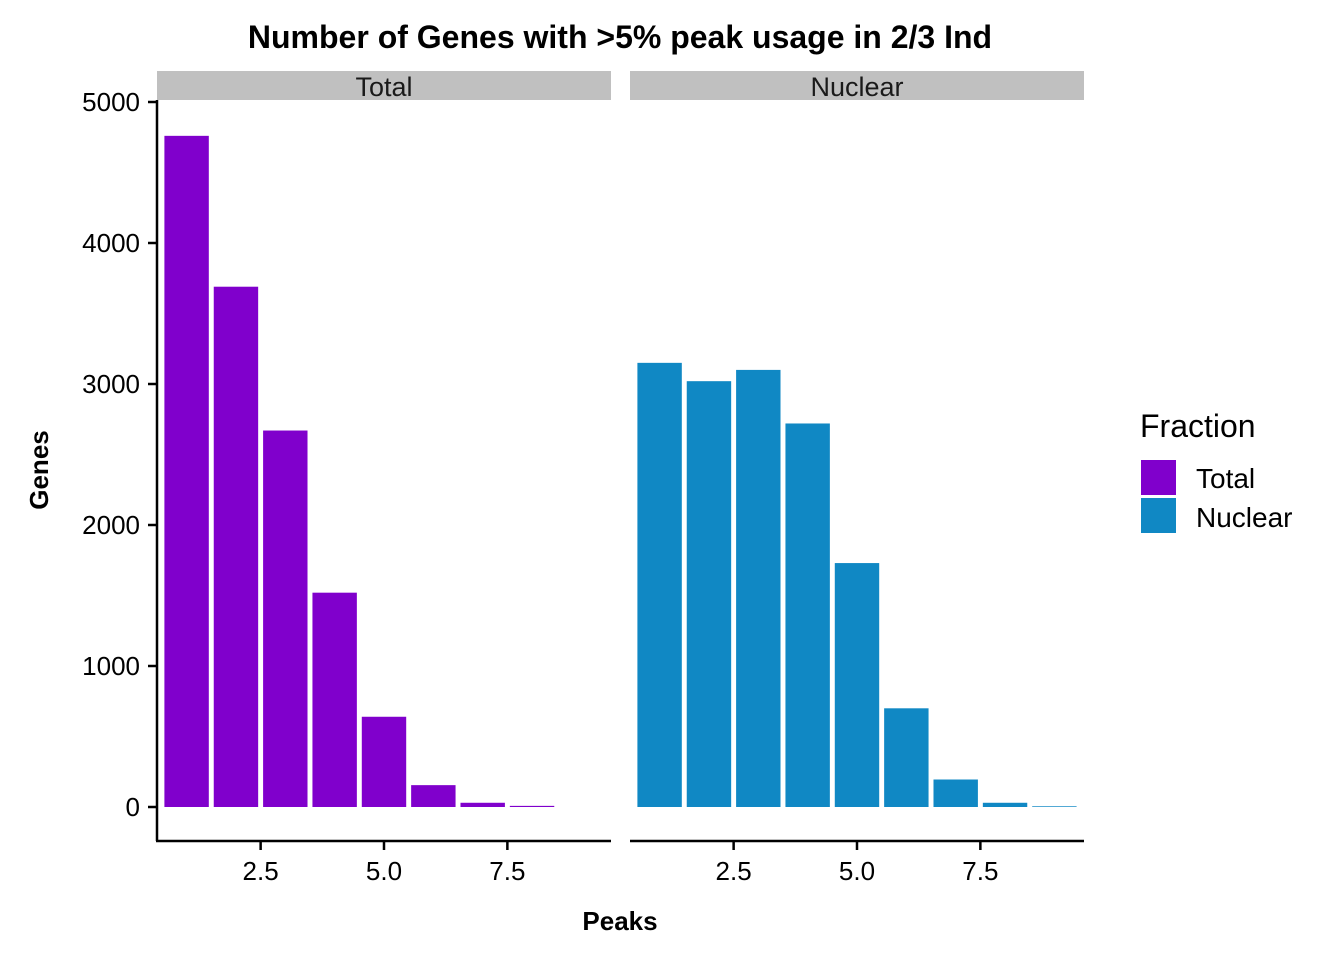 This screenshot has height=960, width=1344. I want to click on legend-key-total, so click(1158, 477).